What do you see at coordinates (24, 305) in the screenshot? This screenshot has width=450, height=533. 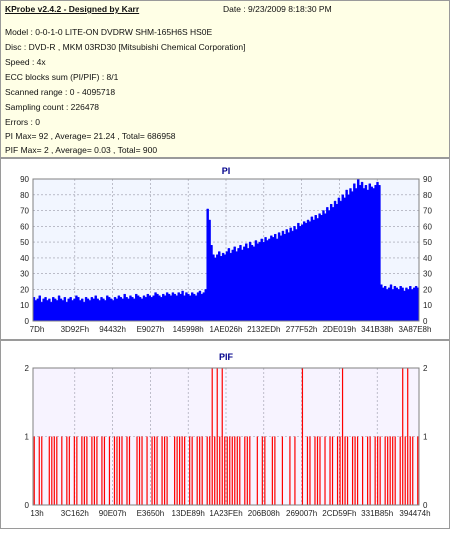 I see `y-tick-label-left: 10` at bounding box center [24, 305].